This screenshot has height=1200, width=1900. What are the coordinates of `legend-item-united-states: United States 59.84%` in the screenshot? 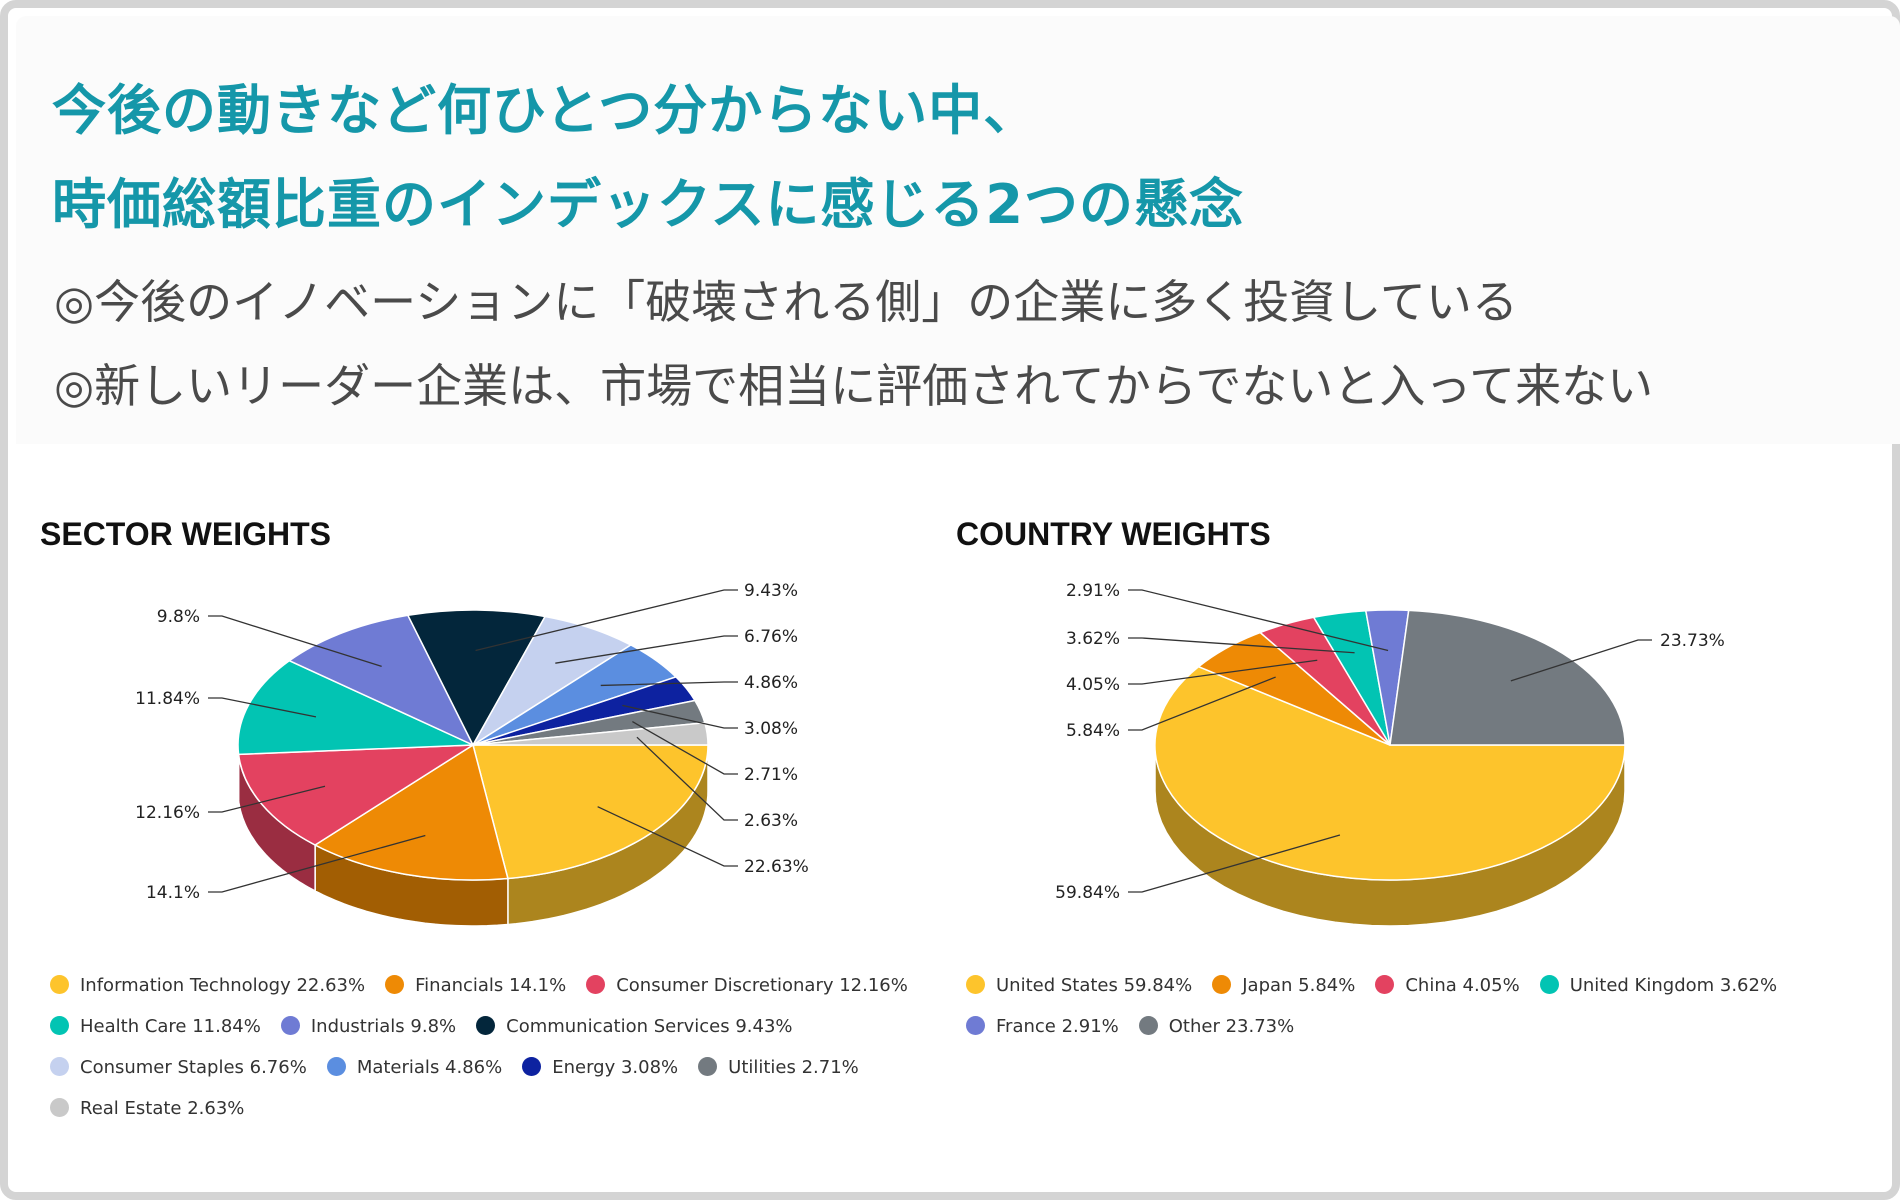 It's located at (1079, 985).